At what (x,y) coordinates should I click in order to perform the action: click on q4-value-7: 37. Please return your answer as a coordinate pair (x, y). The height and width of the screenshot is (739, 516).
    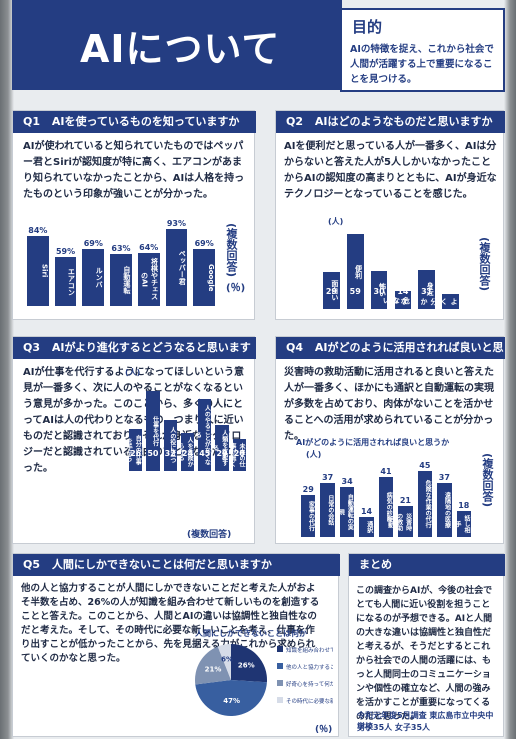
    Looking at the image, I should click on (444, 478).